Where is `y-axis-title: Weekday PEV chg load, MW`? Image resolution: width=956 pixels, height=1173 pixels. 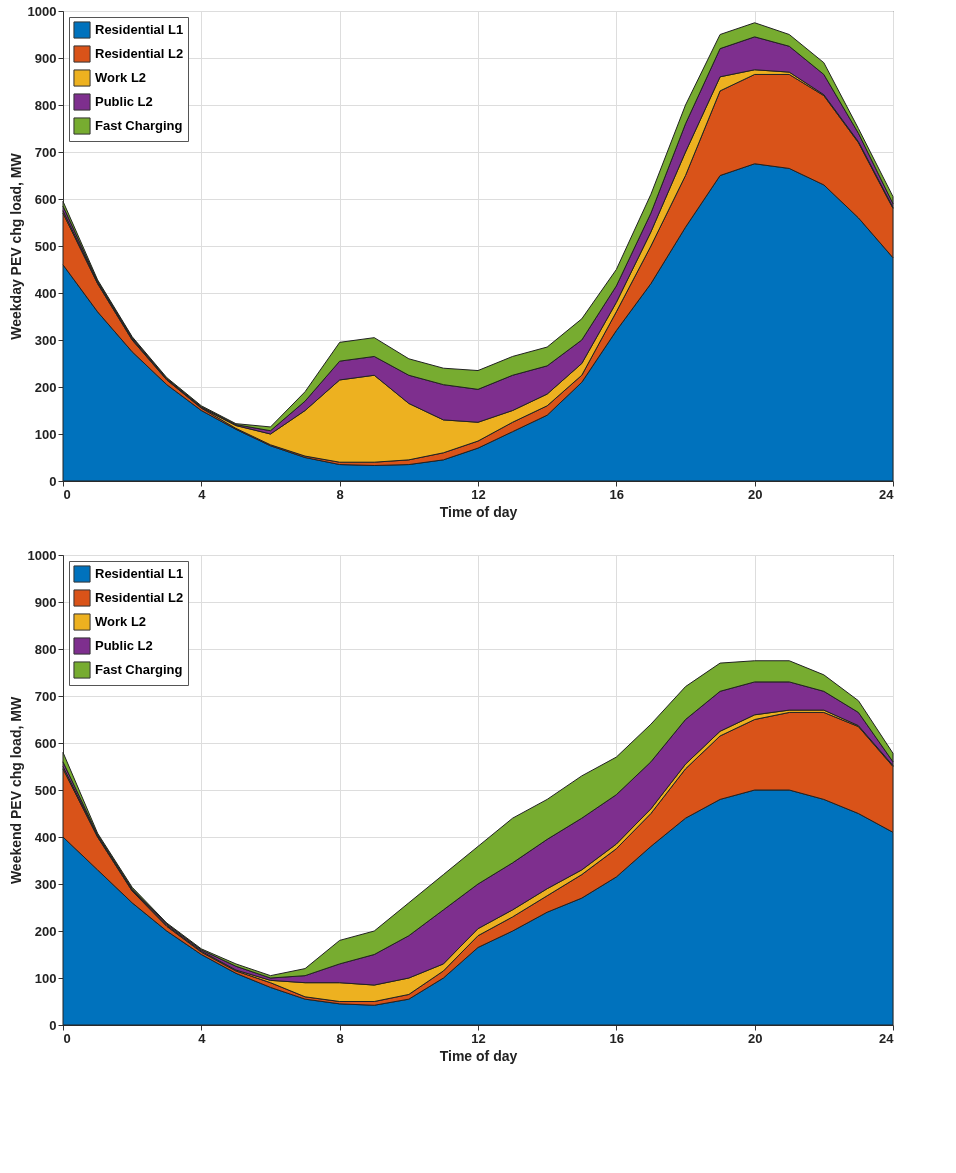 y-axis-title: Weekday PEV chg load, MW is located at coordinates (15, 246).